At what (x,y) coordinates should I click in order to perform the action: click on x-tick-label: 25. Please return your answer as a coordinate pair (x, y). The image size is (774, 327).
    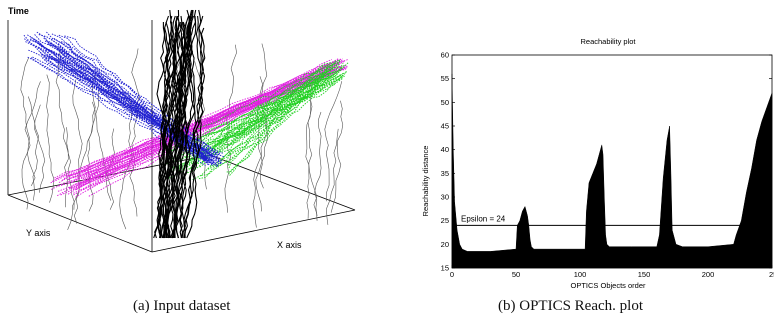
    Looking at the image, I should click on (771, 274).